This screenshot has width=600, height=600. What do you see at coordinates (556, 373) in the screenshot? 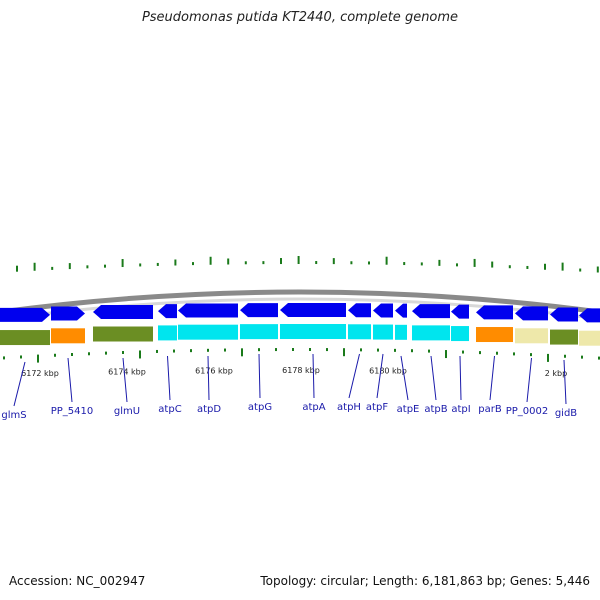
I see `scale-label: 2 kbp` at bounding box center [556, 373].